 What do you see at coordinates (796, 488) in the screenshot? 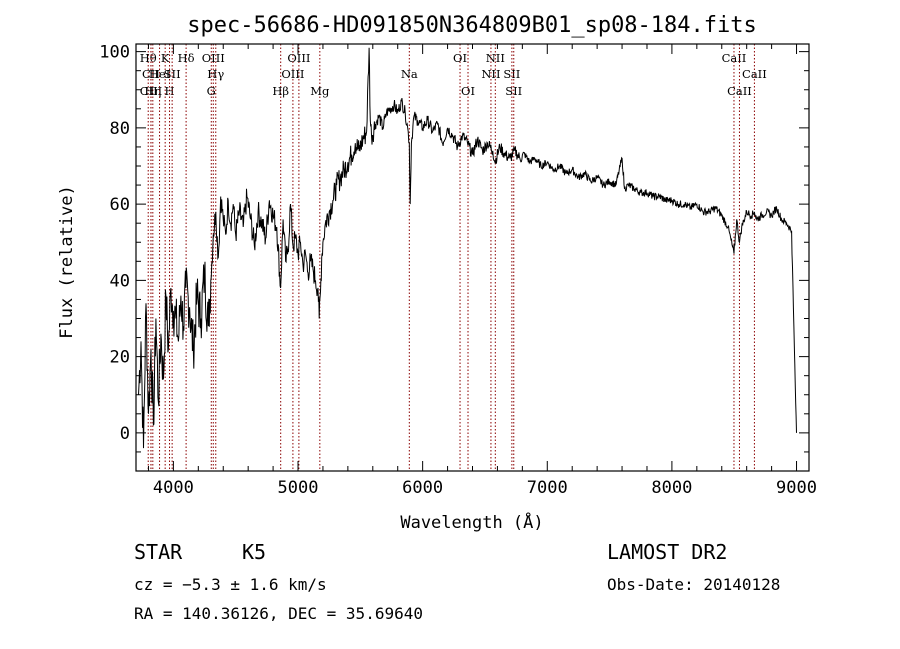
I see `x-tick-label: 9000` at bounding box center [796, 488].